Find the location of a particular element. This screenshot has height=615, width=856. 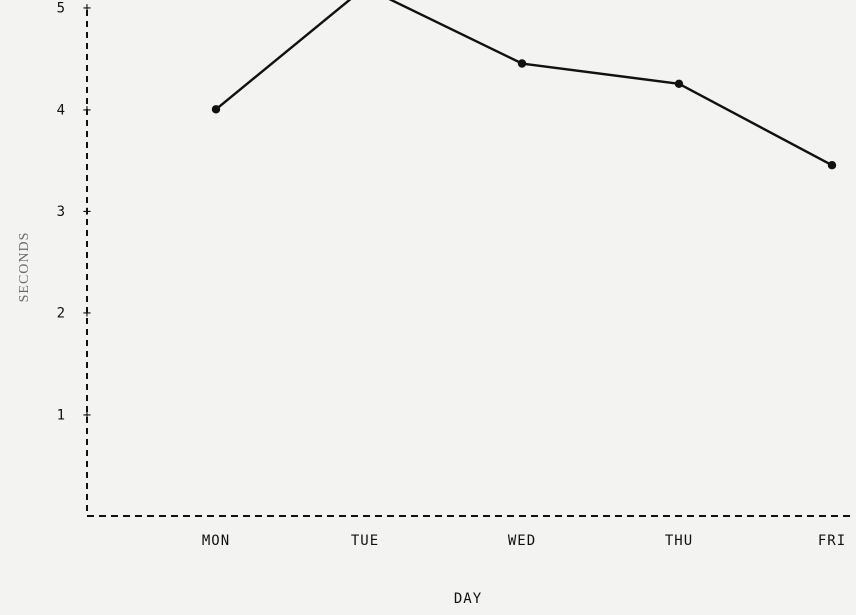

x-tick-label: FRI is located at coordinates (832, 541).